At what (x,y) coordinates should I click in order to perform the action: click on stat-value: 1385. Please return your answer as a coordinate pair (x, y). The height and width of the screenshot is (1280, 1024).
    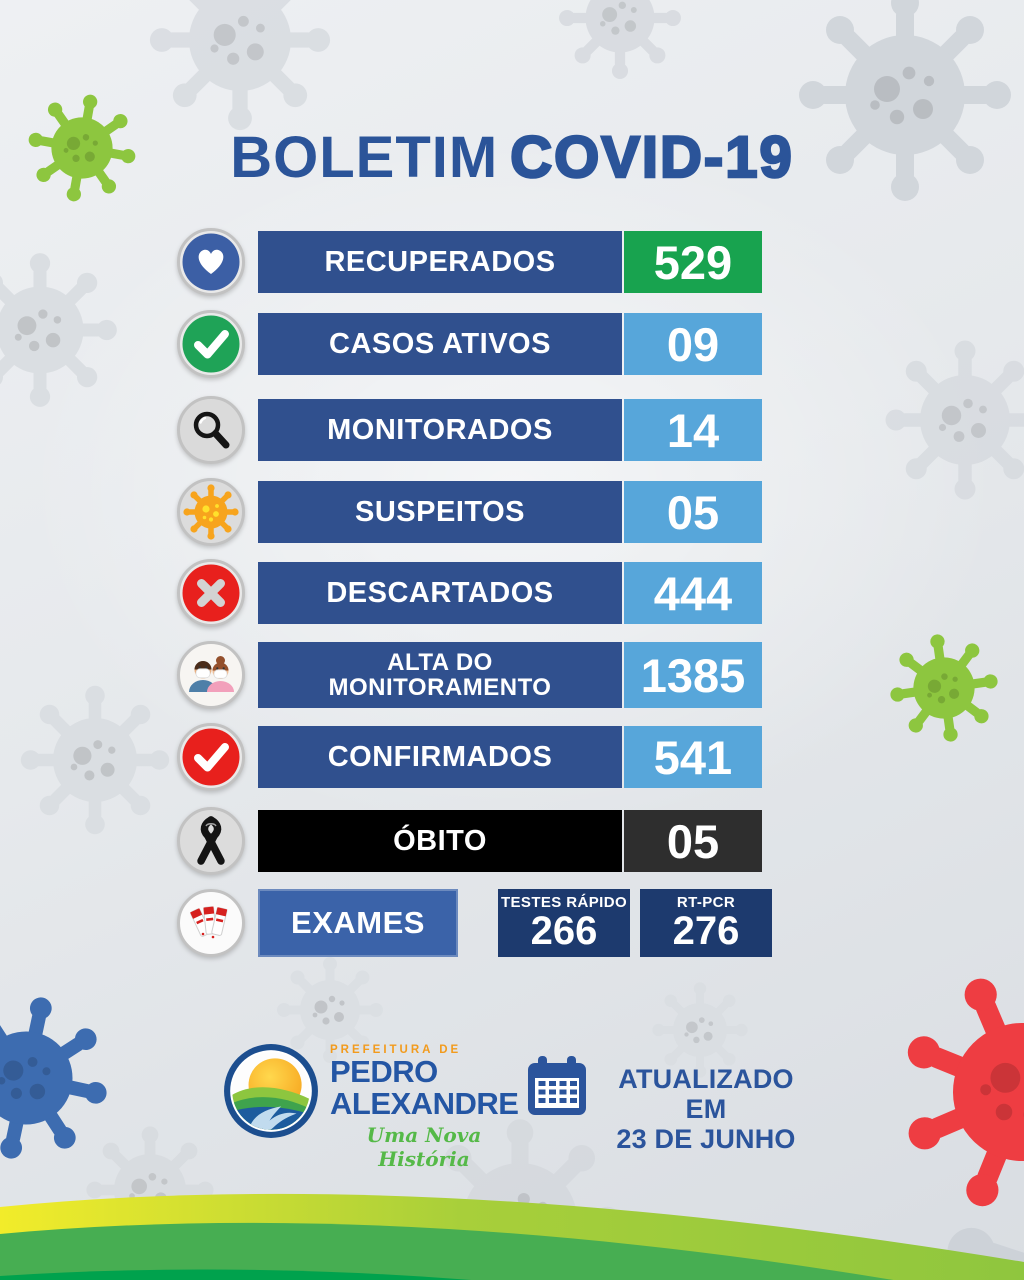
    Looking at the image, I should click on (693, 675).